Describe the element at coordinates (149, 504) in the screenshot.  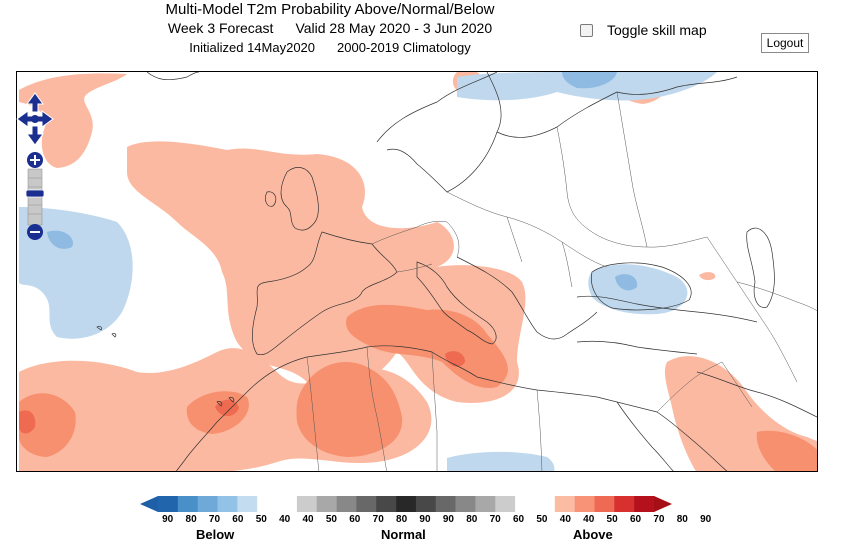
I see `legend-below-arrow` at that location.